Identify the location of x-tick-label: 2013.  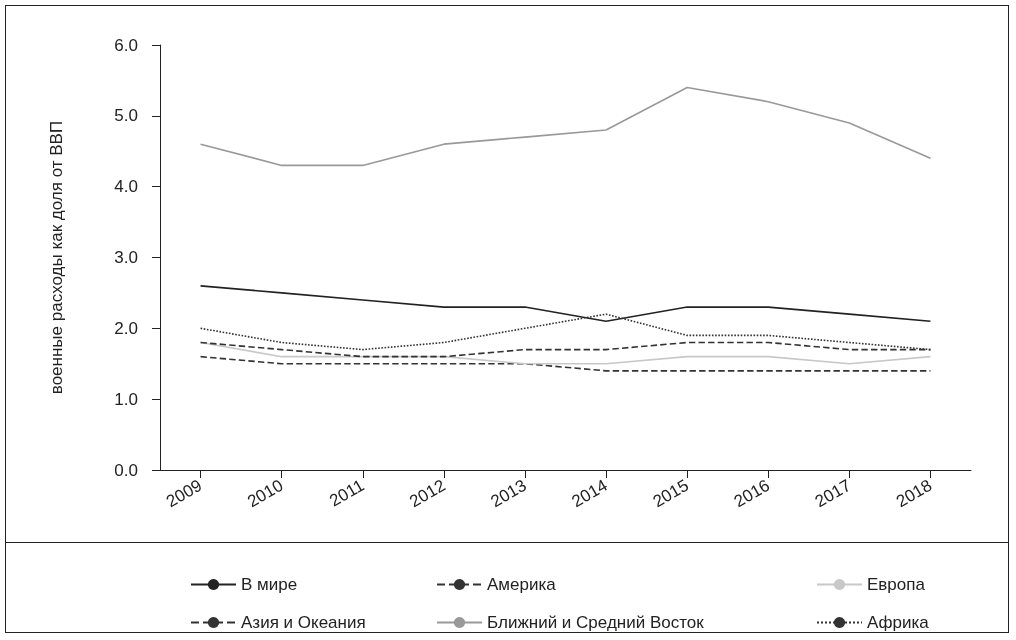
(508, 493).